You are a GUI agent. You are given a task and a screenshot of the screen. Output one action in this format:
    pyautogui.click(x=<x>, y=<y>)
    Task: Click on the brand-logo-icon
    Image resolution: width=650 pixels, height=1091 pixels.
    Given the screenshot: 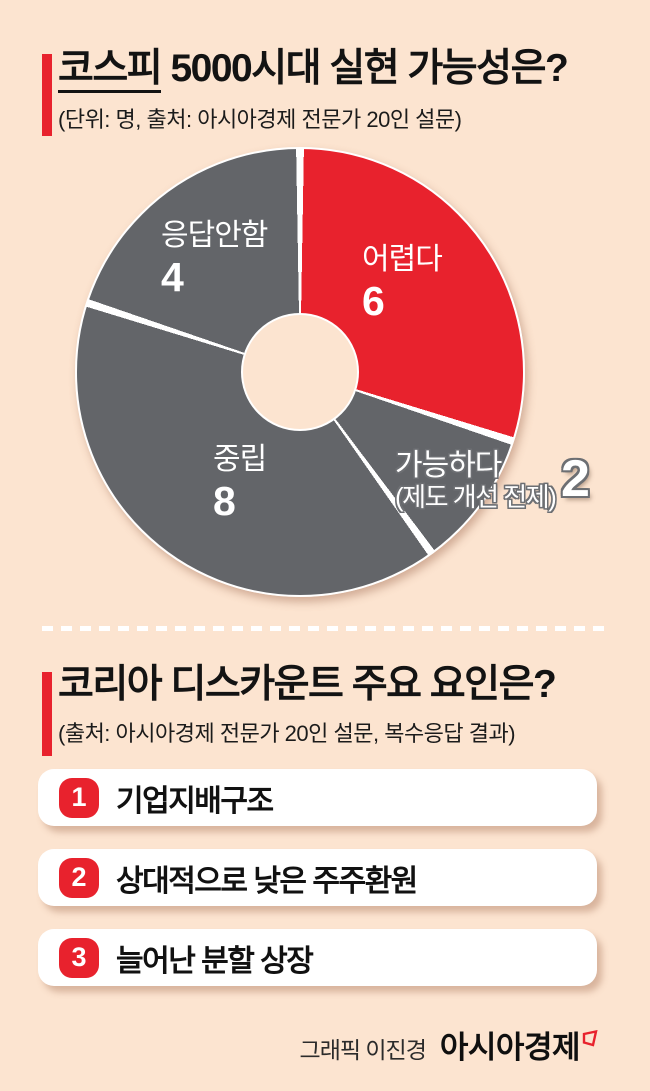 What is the action you would take?
    pyautogui.click(x=590, y=1041)
    